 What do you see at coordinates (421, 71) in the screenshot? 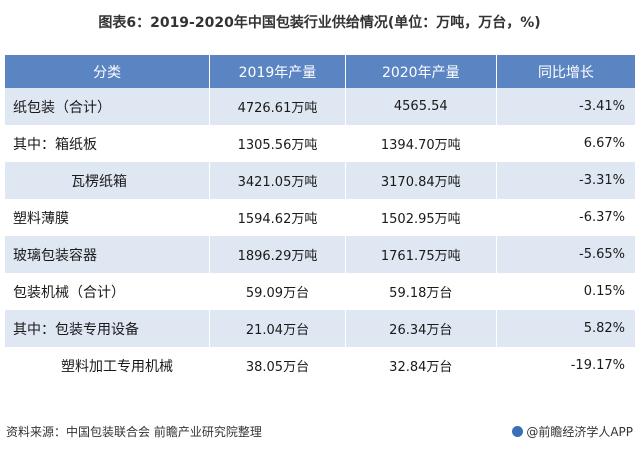
I see `column-header-2020: 2020年产量` at bounding box center [421, 71].